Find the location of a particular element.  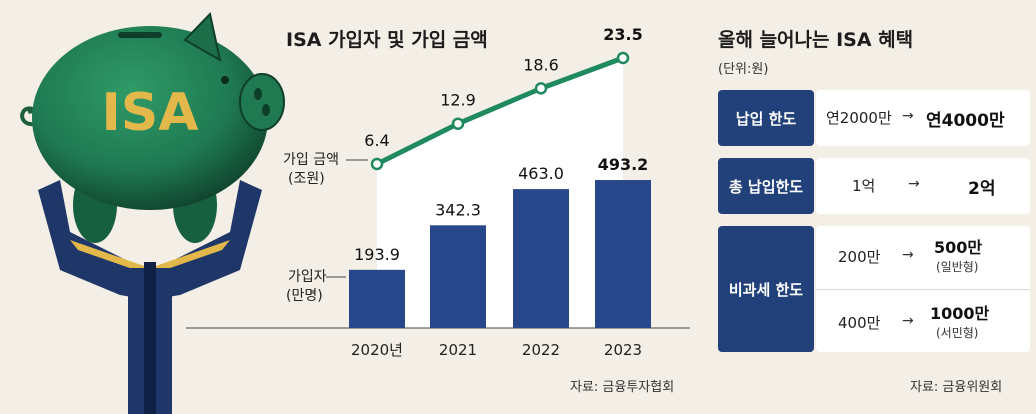

bar-2021 is located at coordinates (458, 276).